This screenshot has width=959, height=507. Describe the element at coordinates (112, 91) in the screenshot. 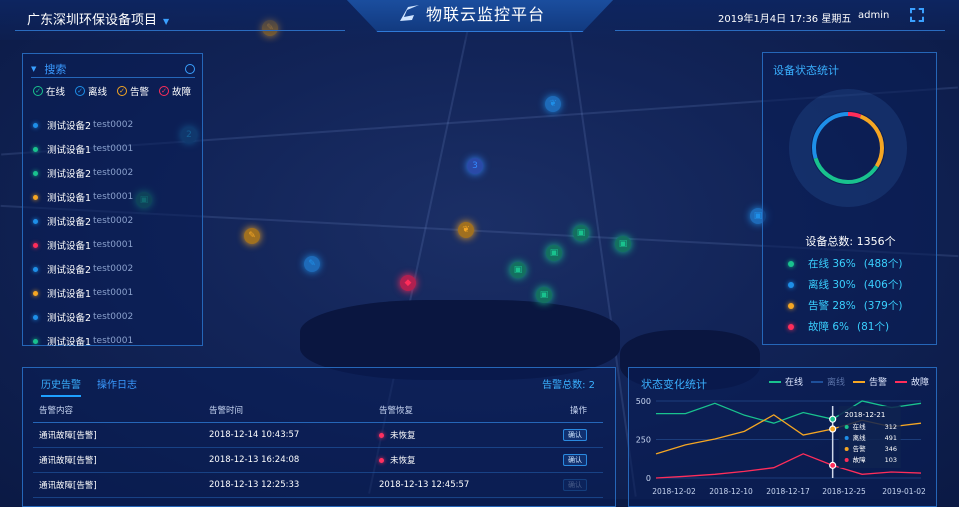

I see `status-filters: ✓ 在线 ✓ 离线 ✓ 告警 ✓ 故障` at that location.